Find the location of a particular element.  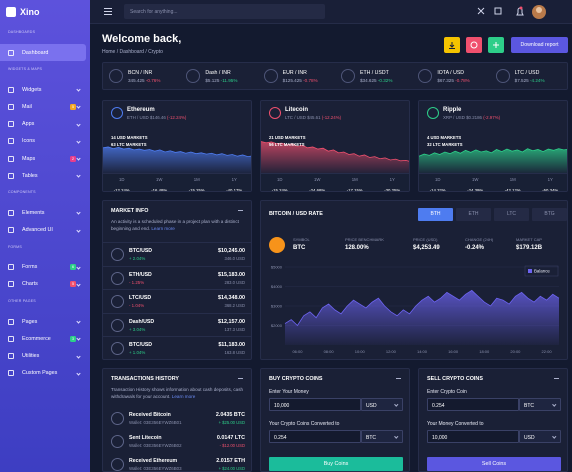

ticker-text: EUR / INR $125.425 -0.78% is located at coordinates (300, 76).